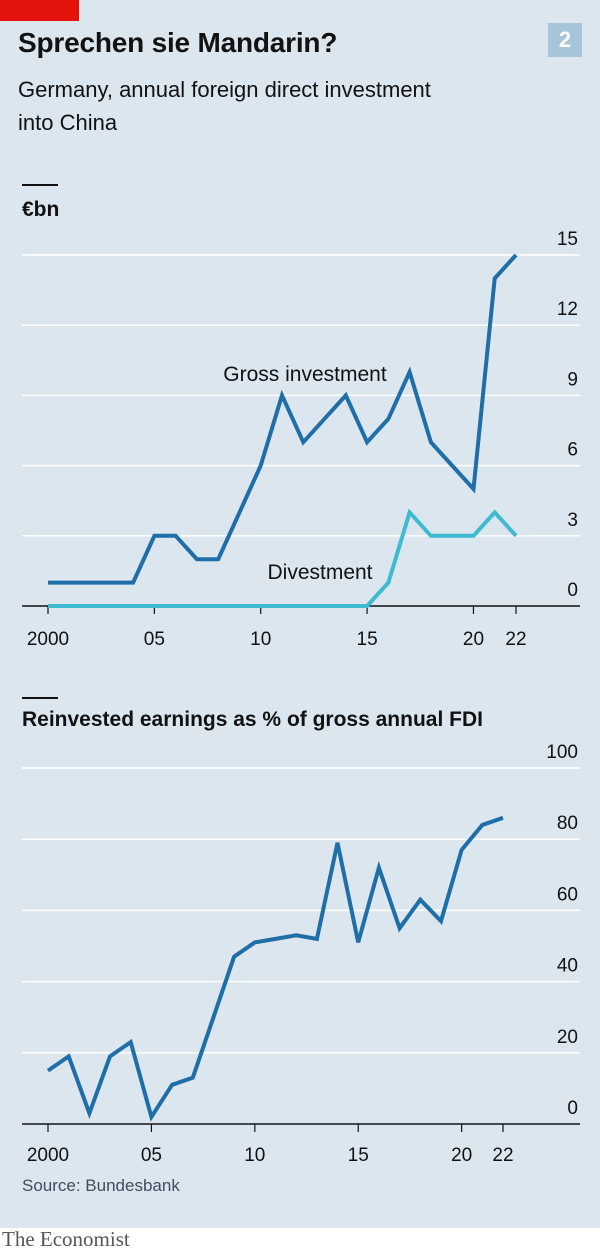 The height and width of the screenshot is (1253, 600). I want to click on chart-number-badge: 2, so click(565, 40).